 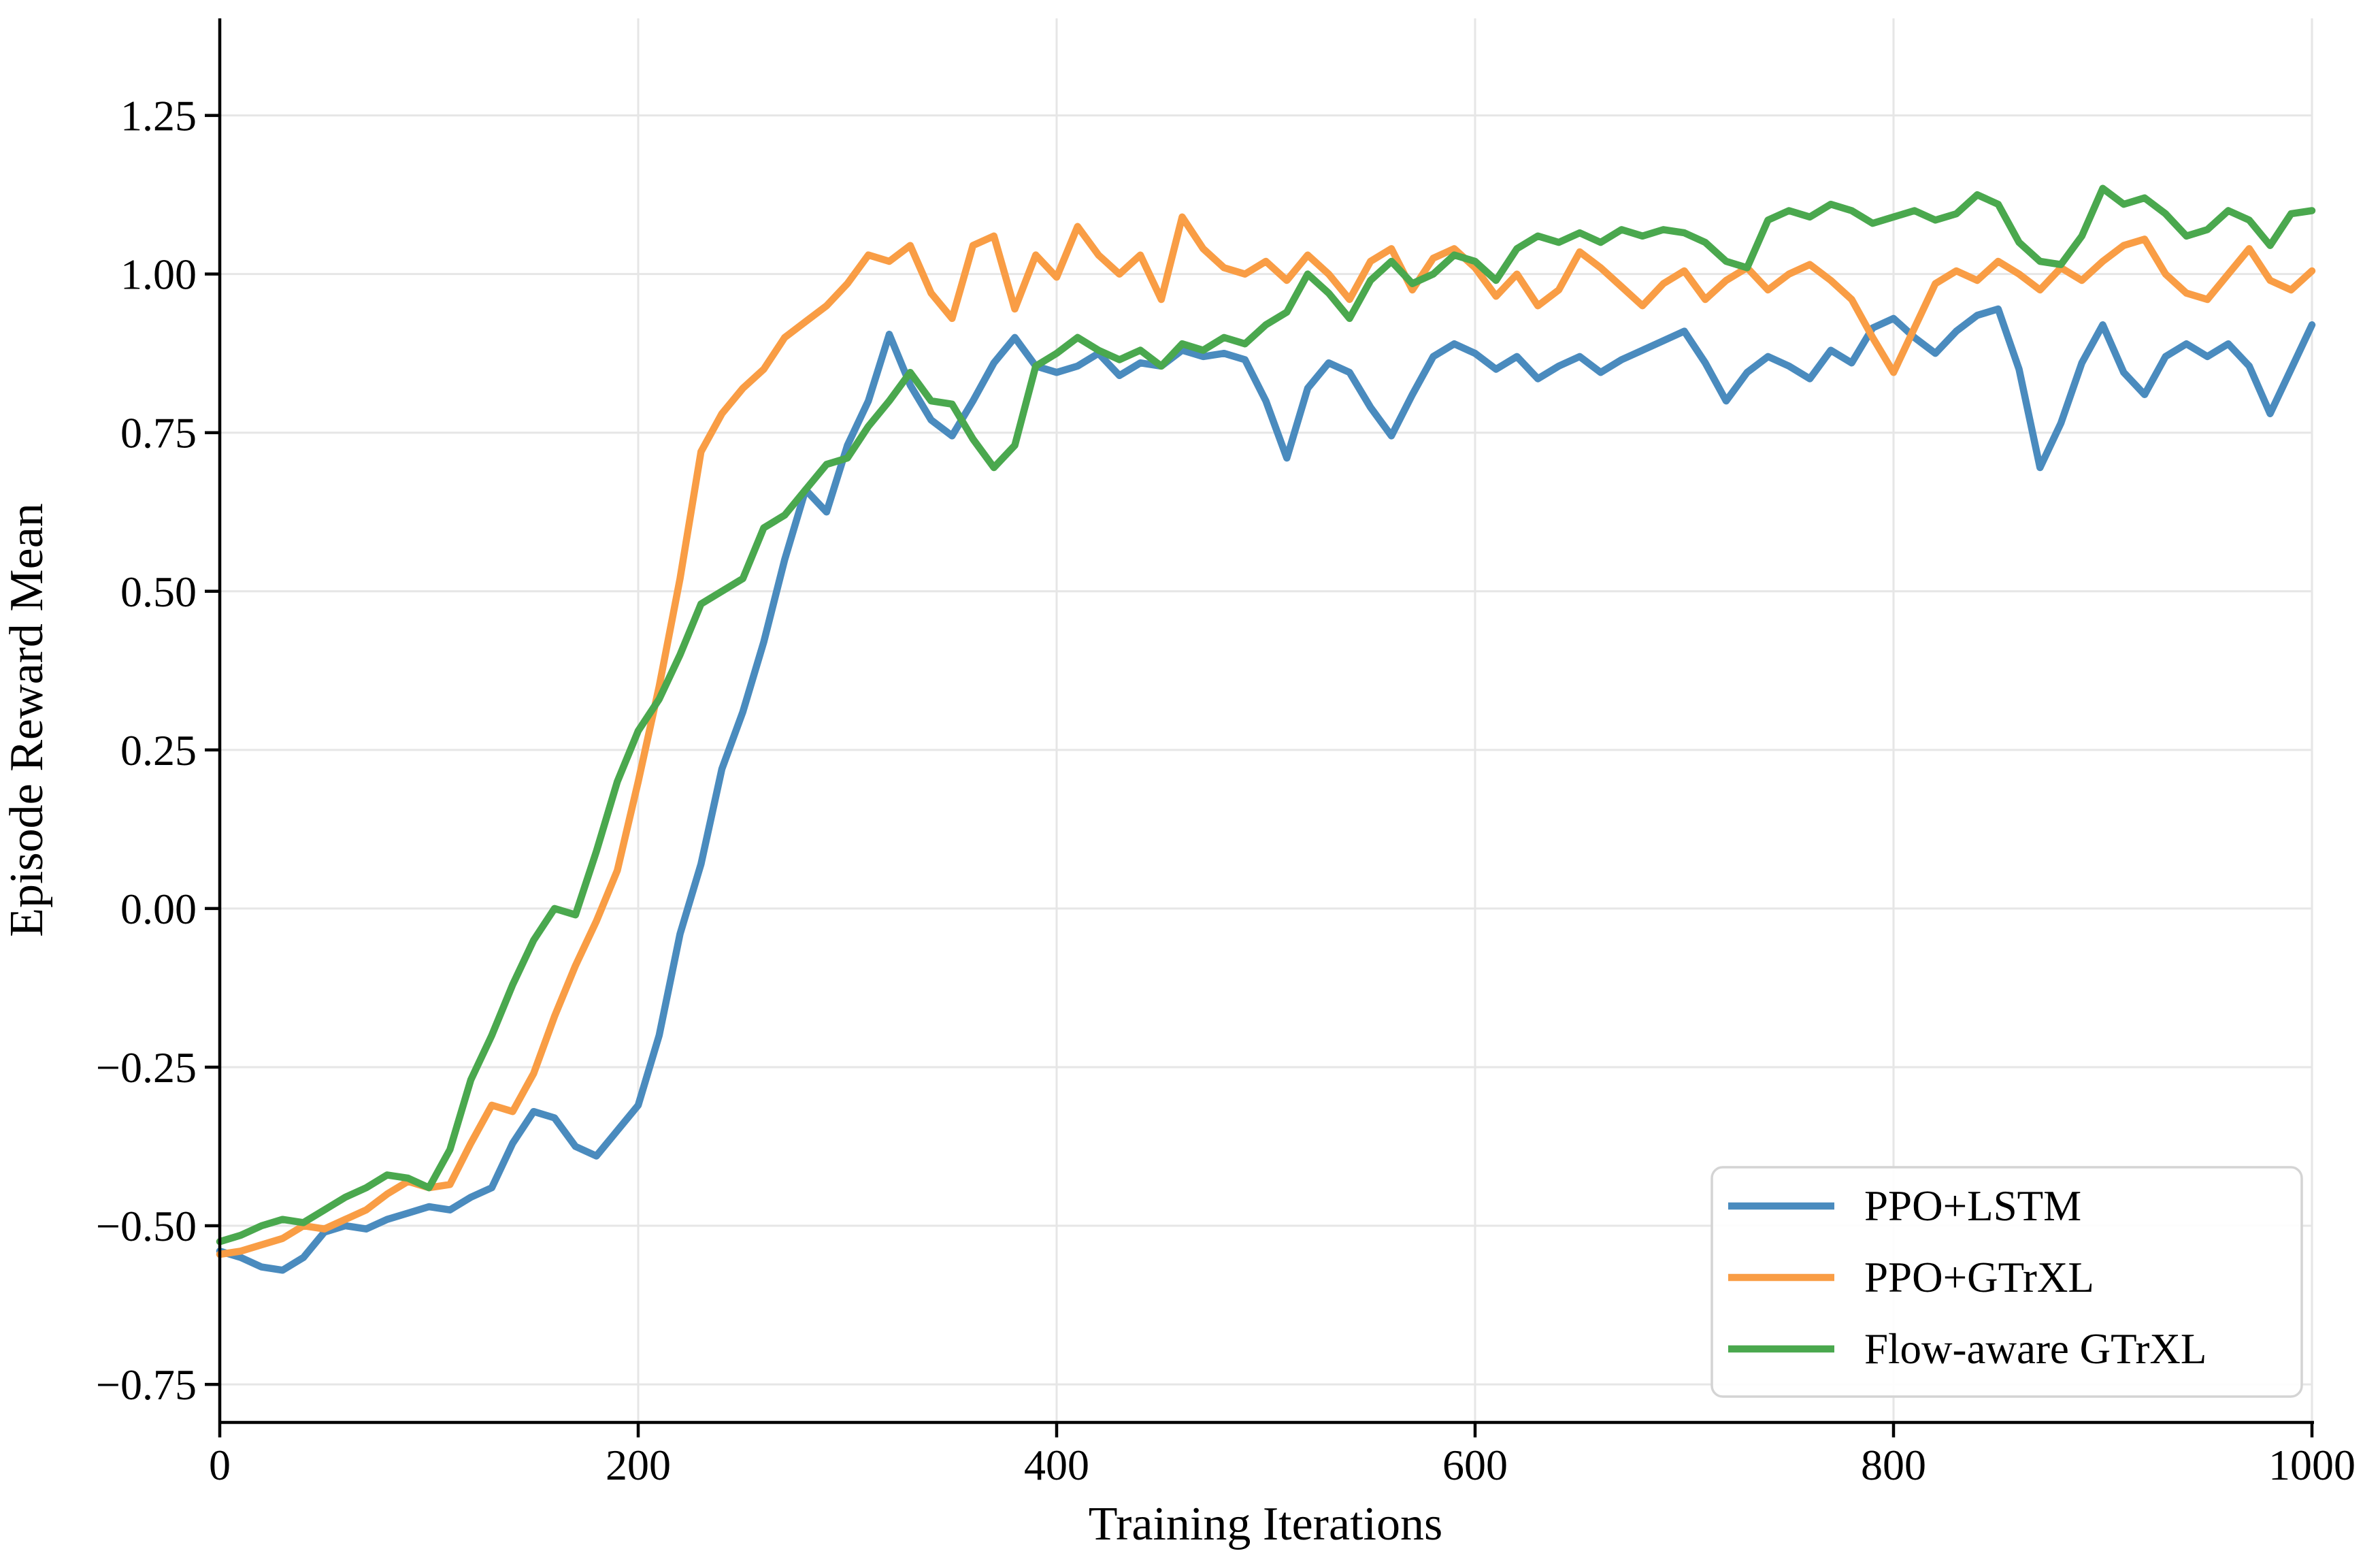 What do you see at coordinates (146, 1226) in the screenshot?
I see `y-tick-label: −0.50` at bounding box center [146, 1226].